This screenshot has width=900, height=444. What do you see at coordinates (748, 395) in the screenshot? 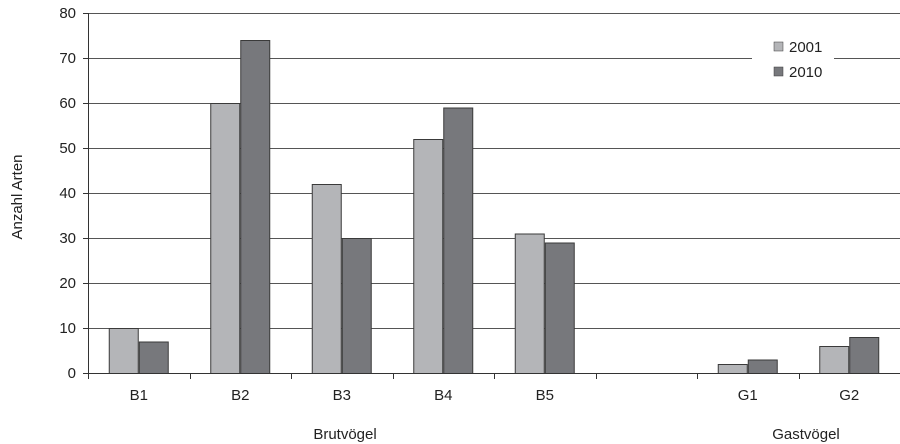
I see `x-tick-label-g1: G1` at bounding box center [748, 395].